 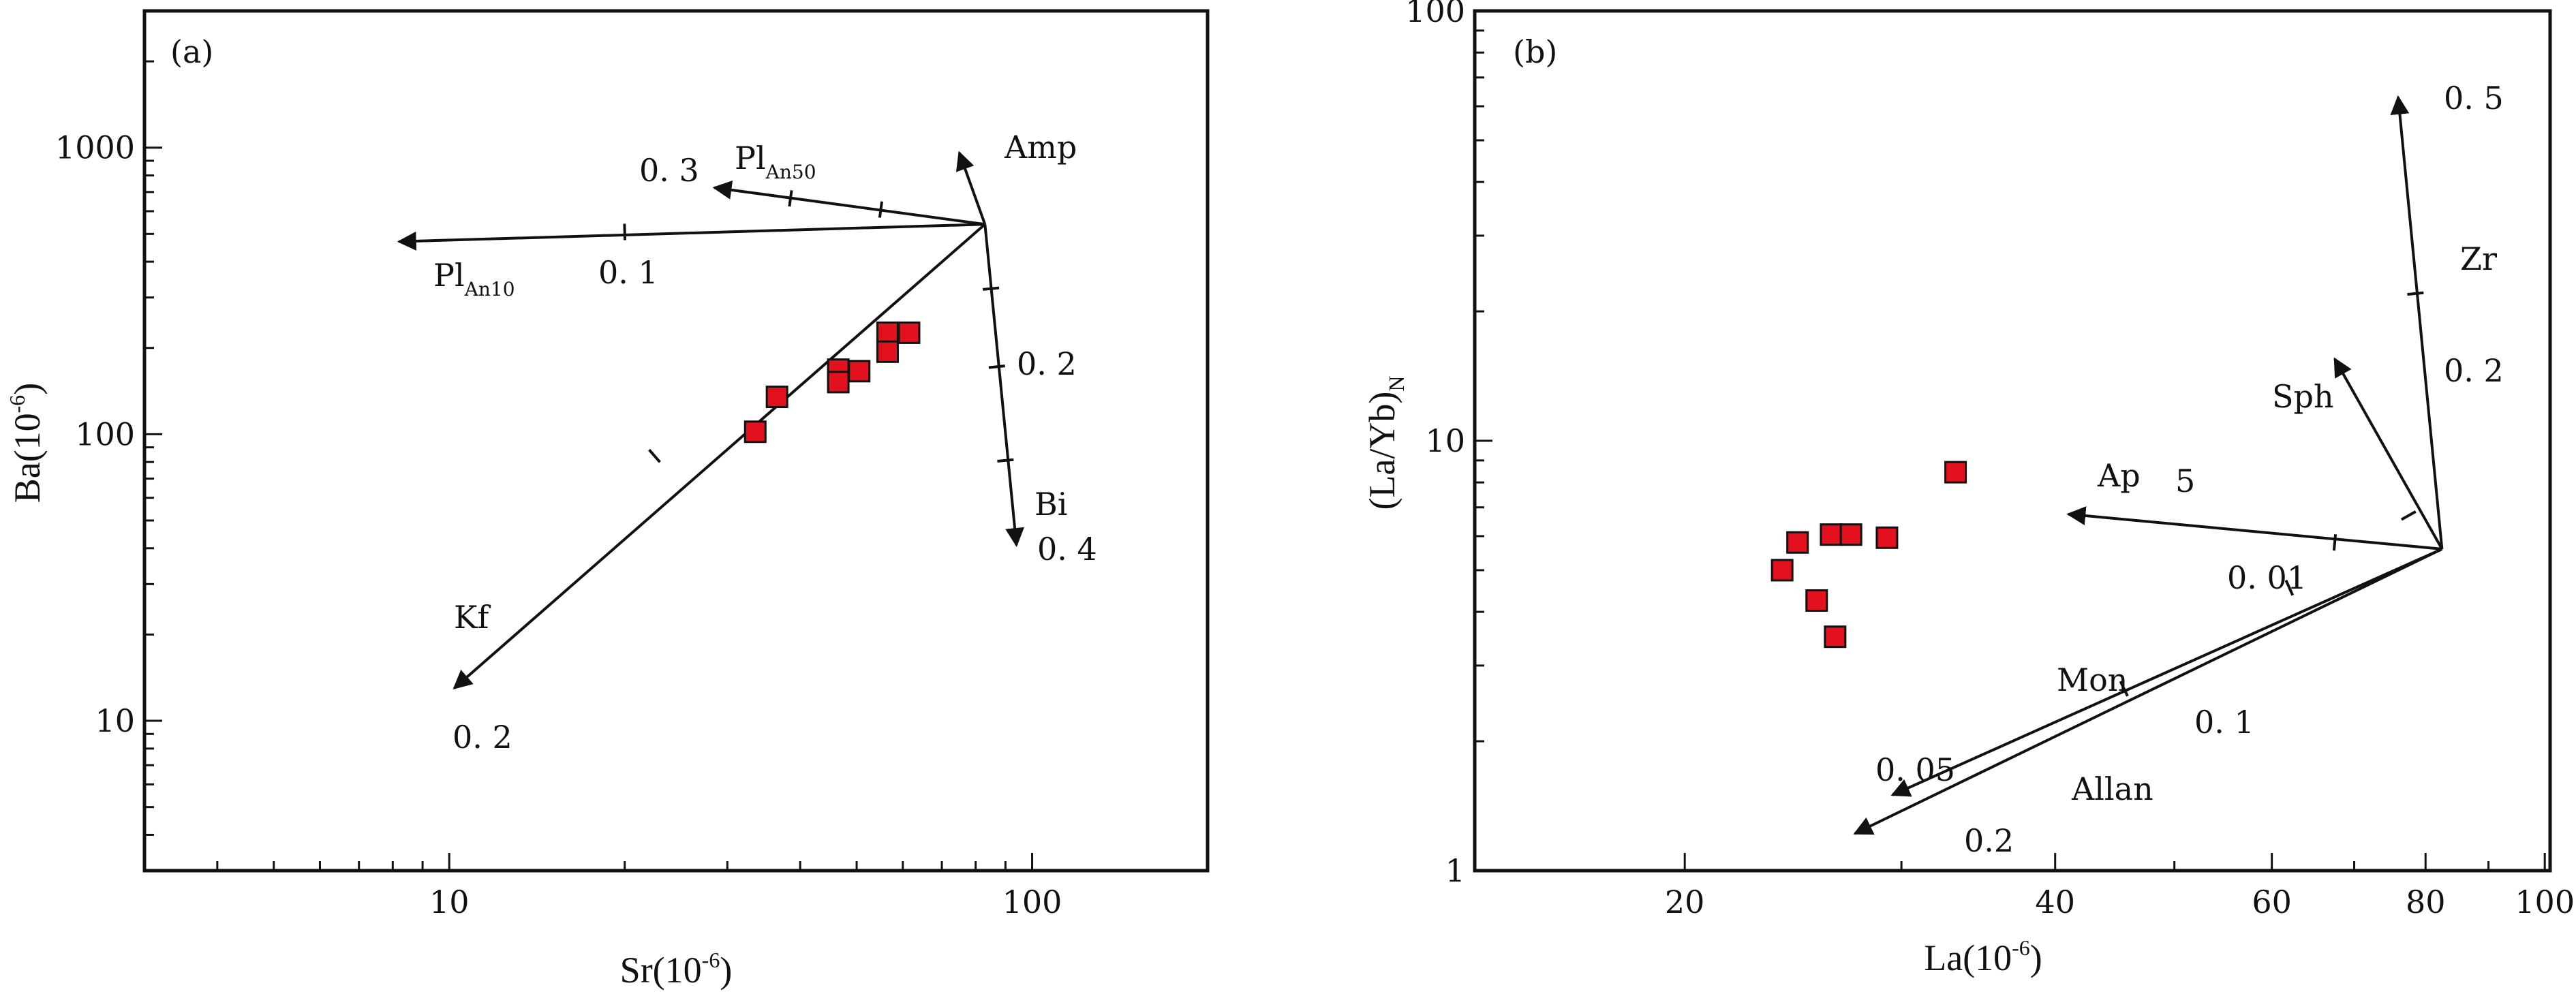 I want to click on label-pl-an50-value: 0. 3, so click(x=669, y=170).